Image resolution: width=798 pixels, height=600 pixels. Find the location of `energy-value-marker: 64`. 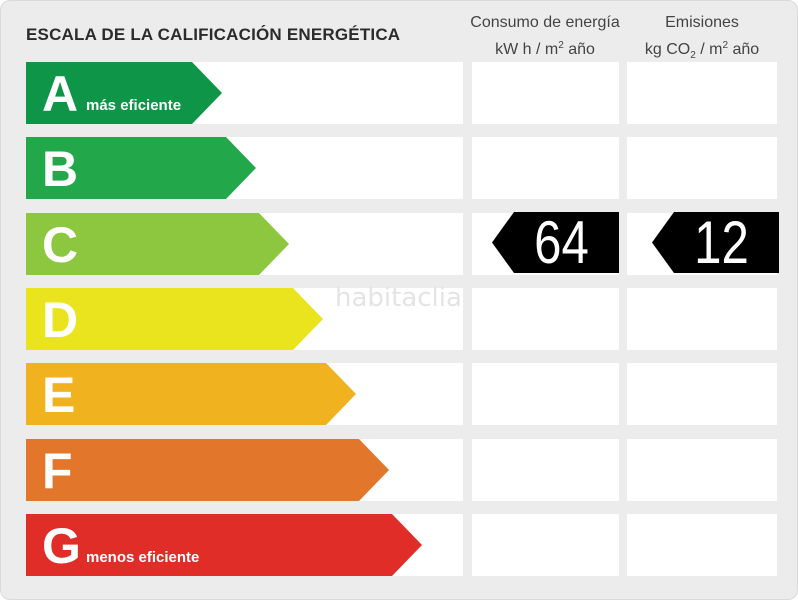

energy-value-marker: 64 is located at coordinates (555, 242).